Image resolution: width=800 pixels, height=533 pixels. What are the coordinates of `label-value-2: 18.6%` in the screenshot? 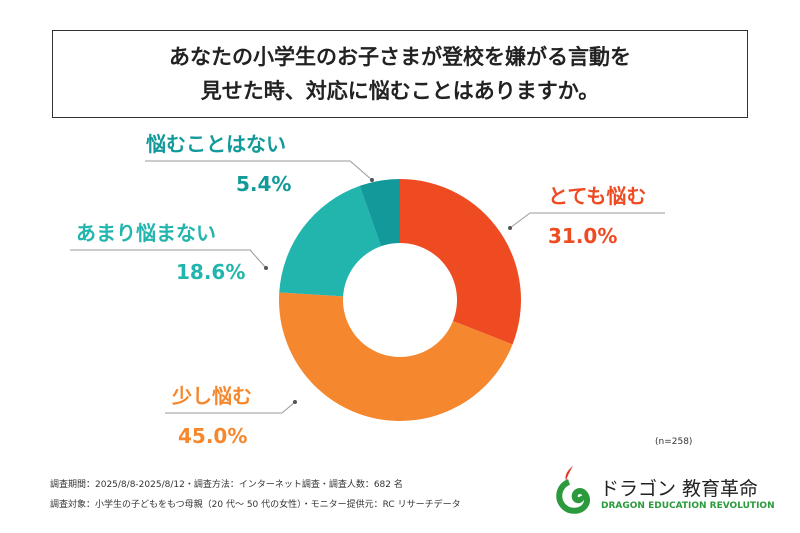 It's located at (211, 272).